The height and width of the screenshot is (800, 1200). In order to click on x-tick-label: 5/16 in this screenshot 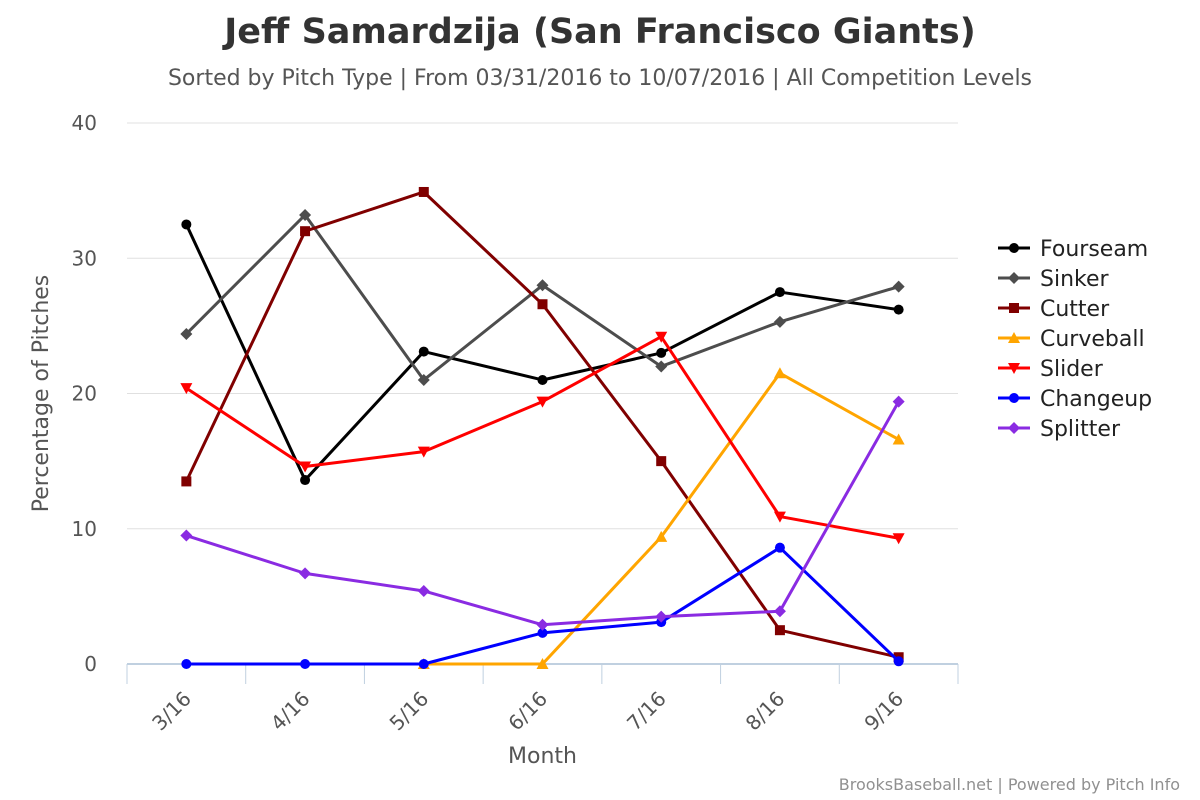, I will do `click(409, 711)`.